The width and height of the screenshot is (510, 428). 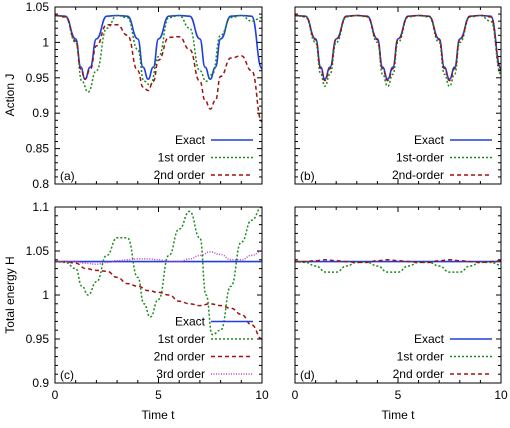 What do you see at coordinates (40, 207) in the screenshot?
I see `panel-c-ytick-label-4: 1.1` at bounding box center [40, 207].